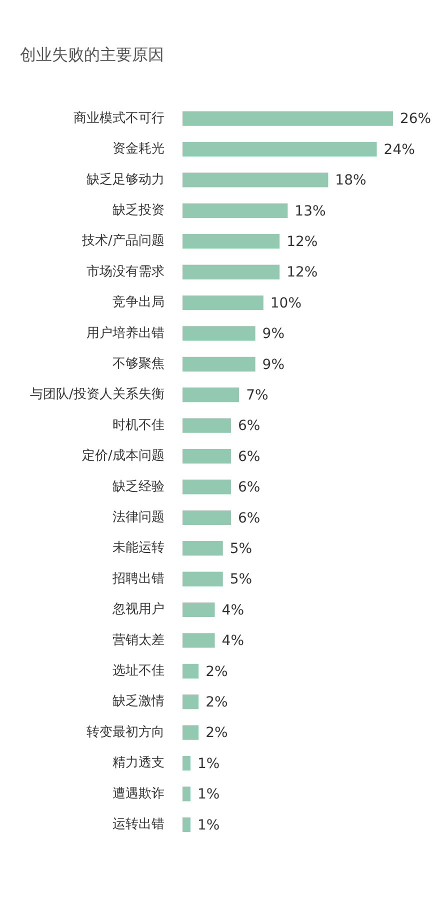 The height and width of the screenshot is (898, 443). Describe the element at coordinates (138, 763) in the screenshot. I see `y-tick-label: 精力透支` at that location.